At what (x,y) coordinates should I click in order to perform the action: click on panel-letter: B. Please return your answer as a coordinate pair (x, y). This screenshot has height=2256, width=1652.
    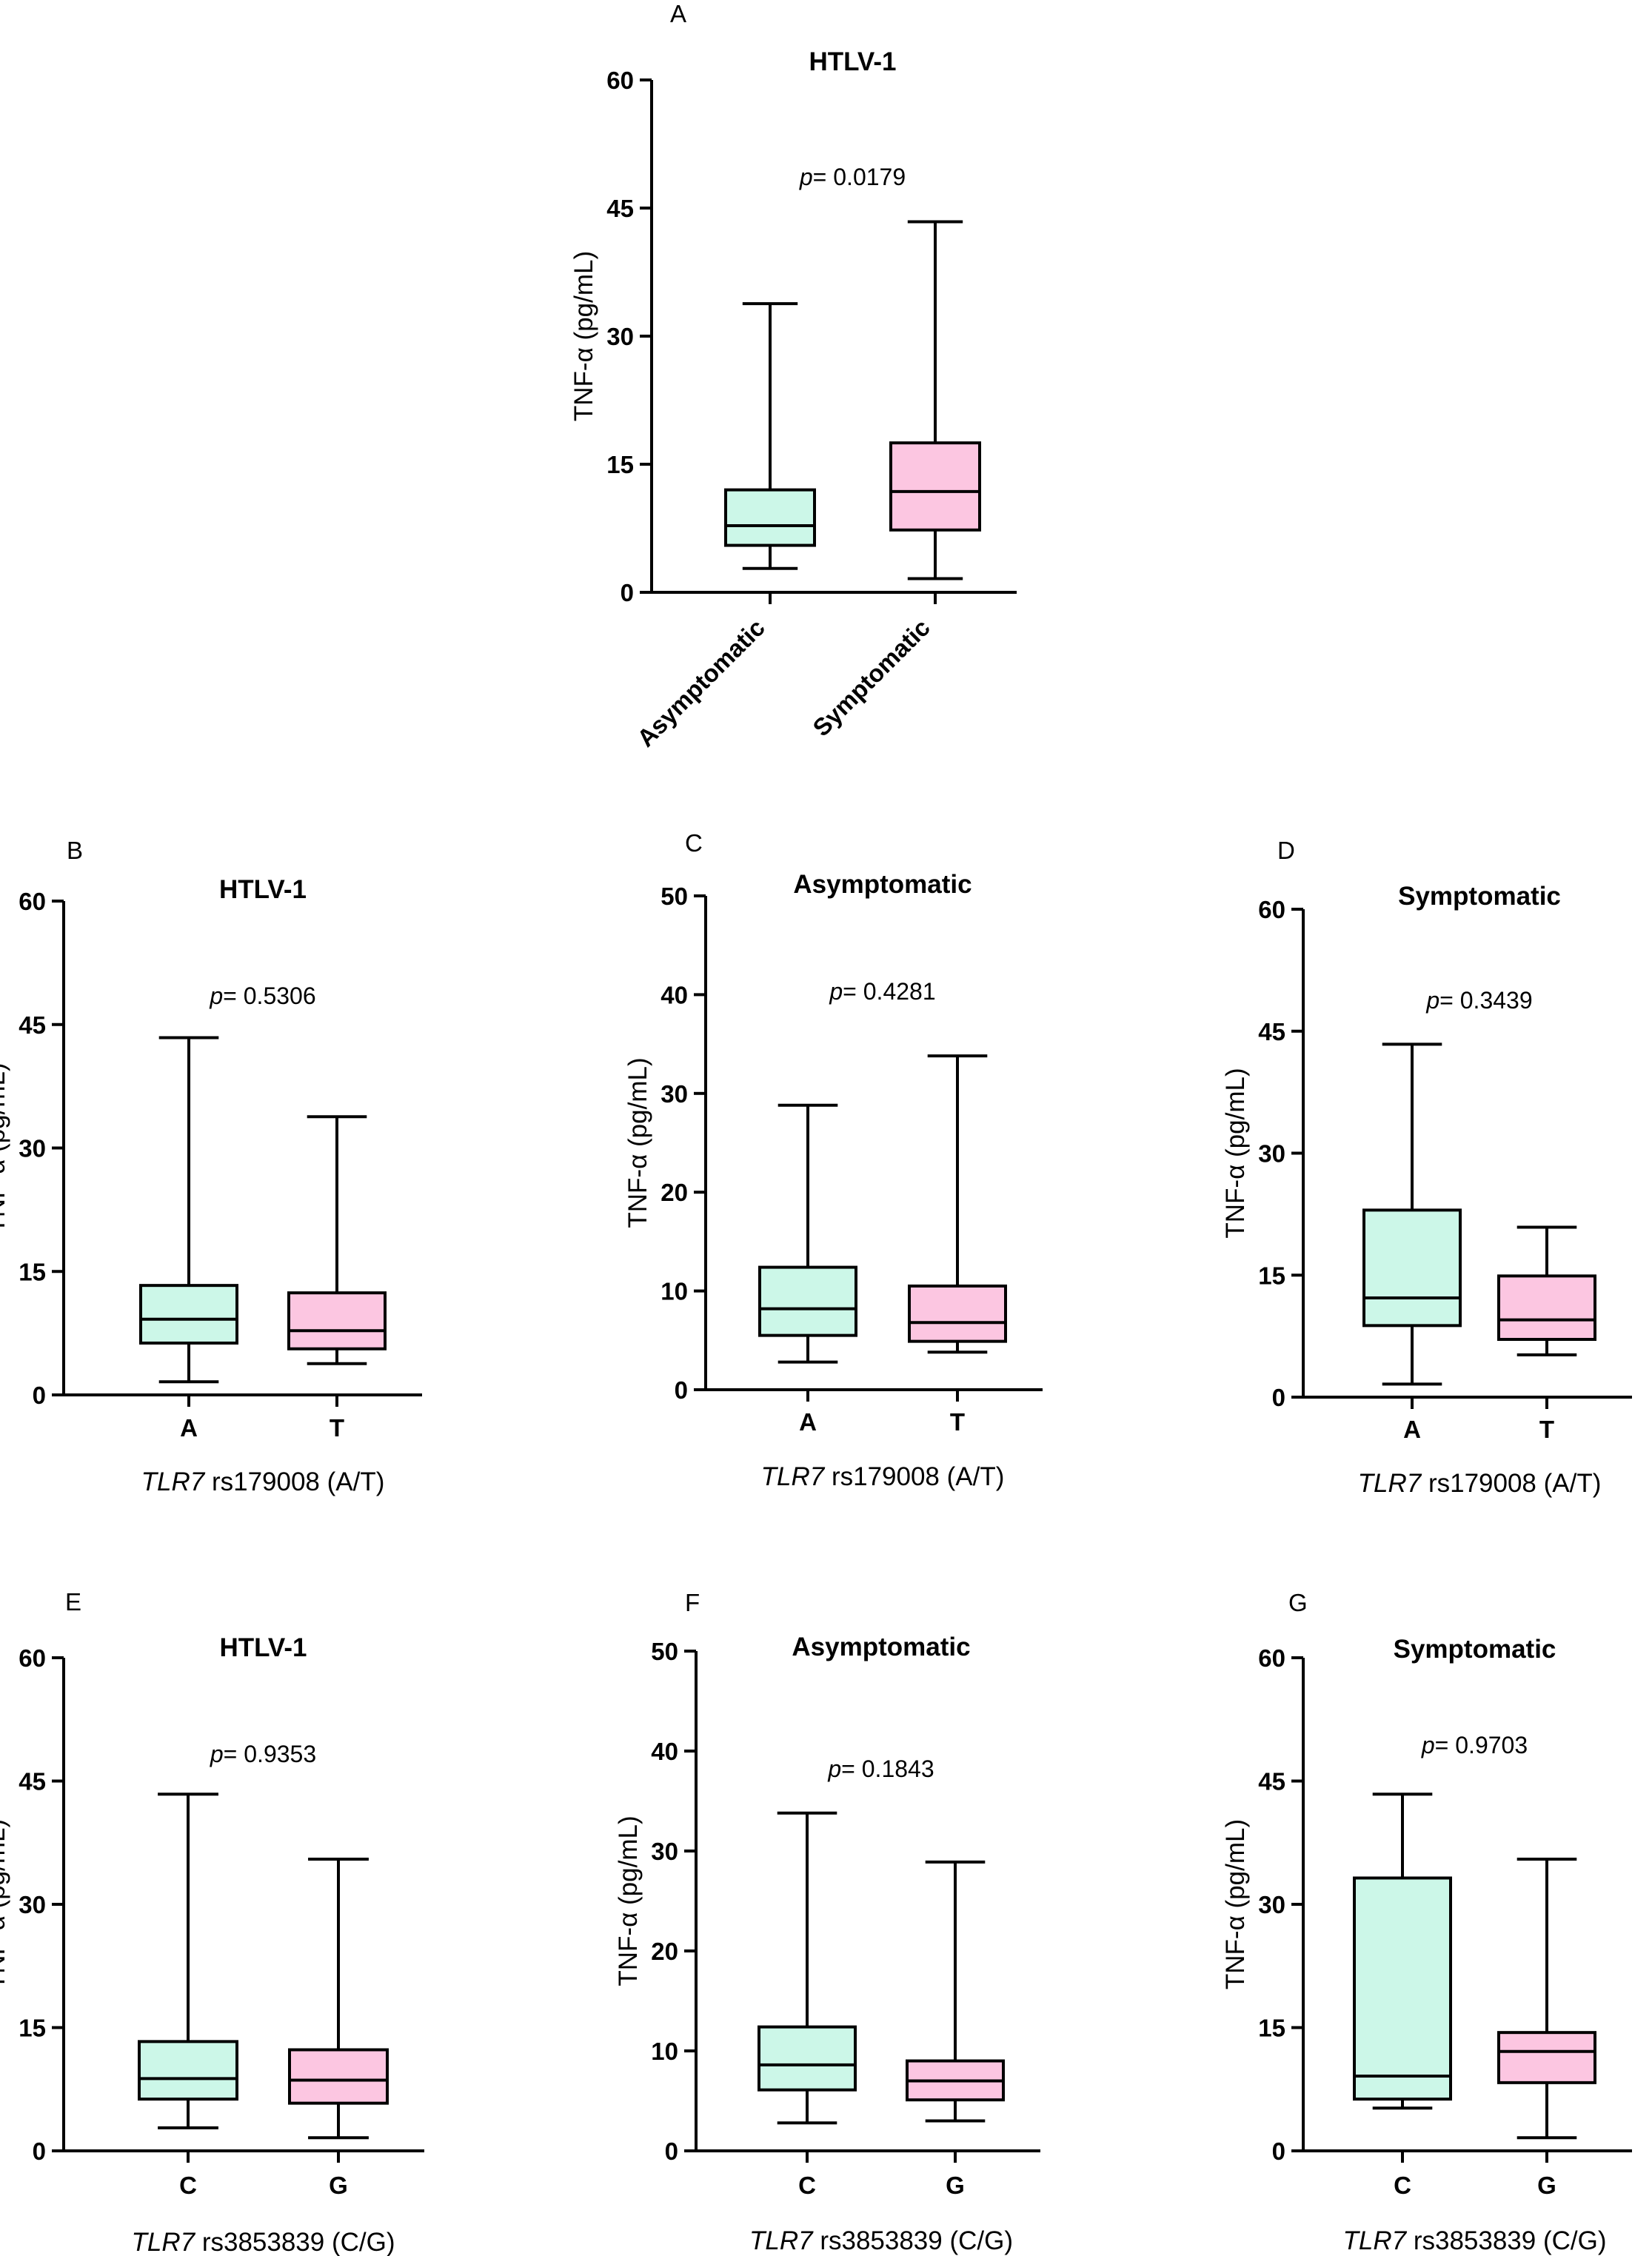
    Looking at the image, I should click on (75, 850).